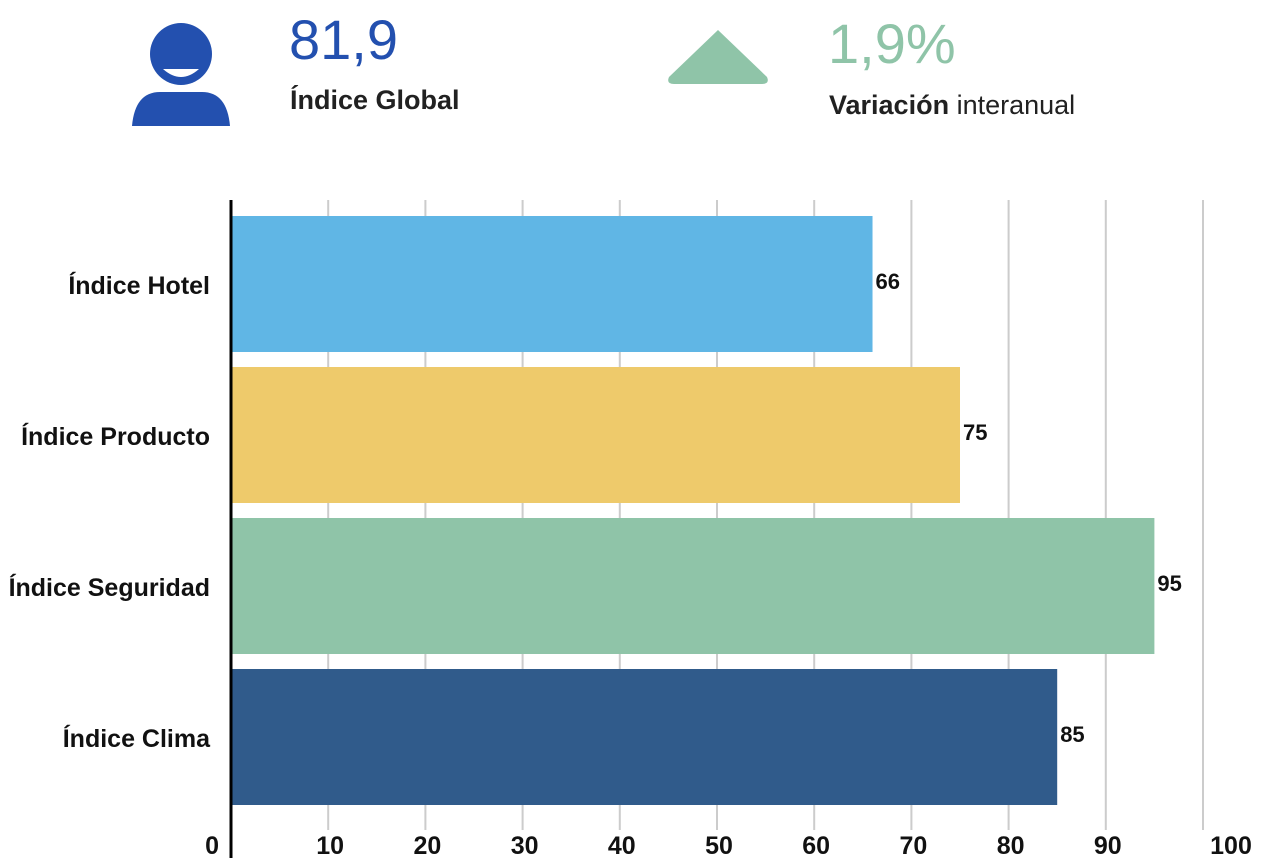 The height and width of the screenshot is (858, 1283). What do you see at coordinates (892, 43) in the screenshot?
I see `variation-value: 1,9%` at bounding box center [892, 43].